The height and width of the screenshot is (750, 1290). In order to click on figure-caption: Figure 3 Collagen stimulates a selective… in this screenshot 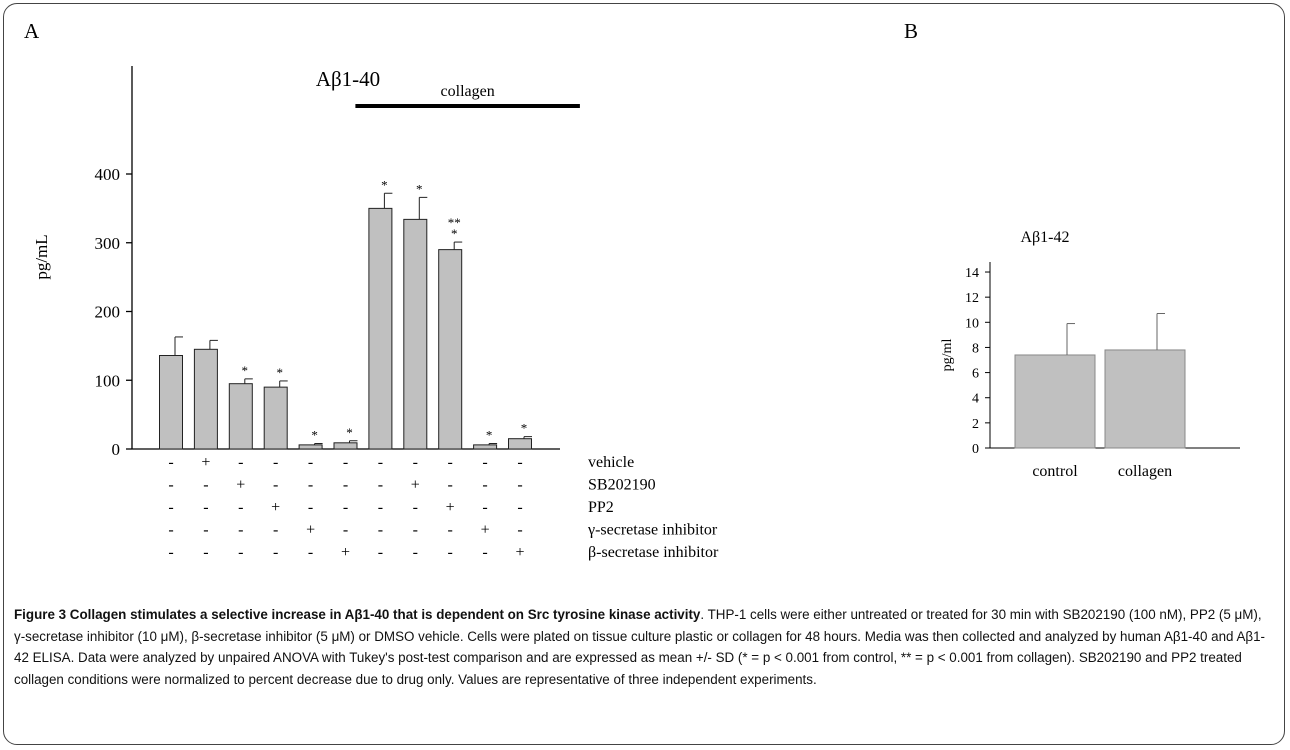, I will do `click(645, 647)`.